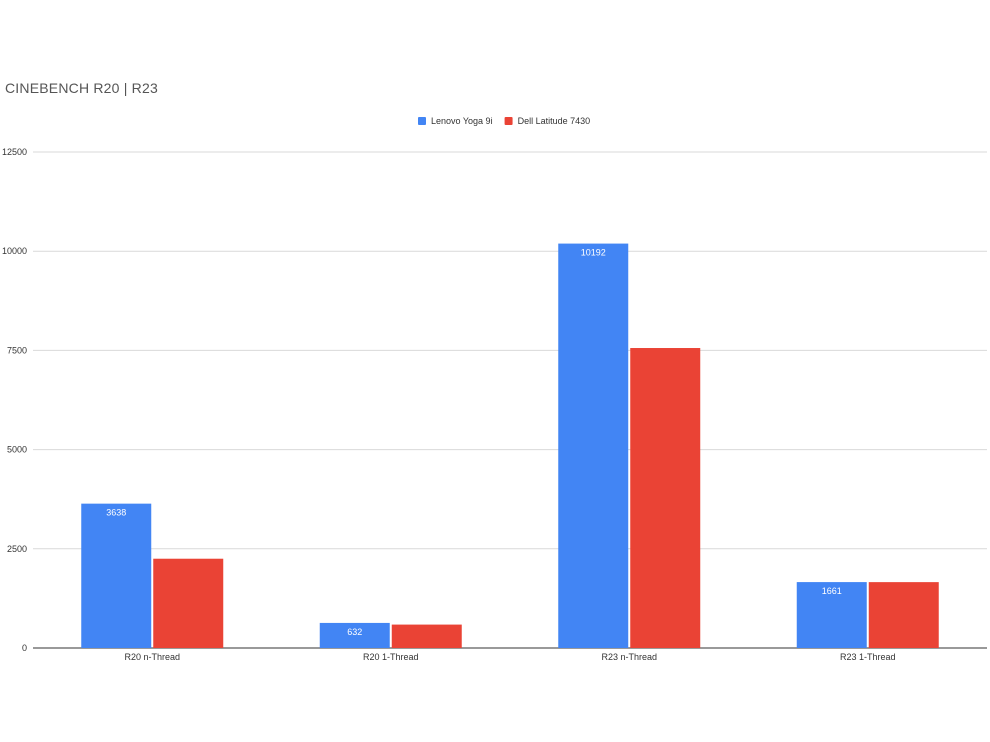 Image resolution: width=990 pixels, height=742 pixels. I want to click on bar-value-label: 3638, so click(116, 513).